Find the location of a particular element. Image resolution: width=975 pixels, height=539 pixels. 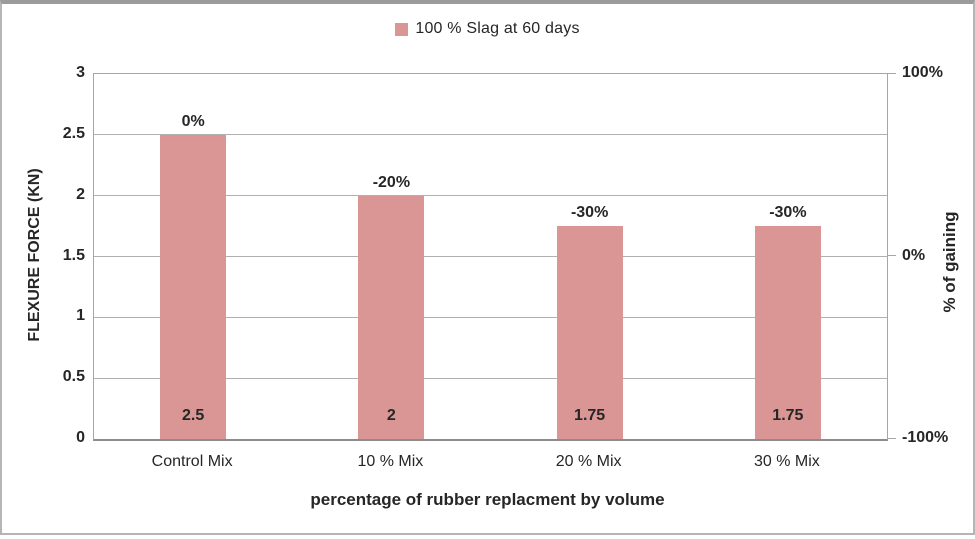

legend: 100 % Slag at 60 days is located at coordinates (487, 29).